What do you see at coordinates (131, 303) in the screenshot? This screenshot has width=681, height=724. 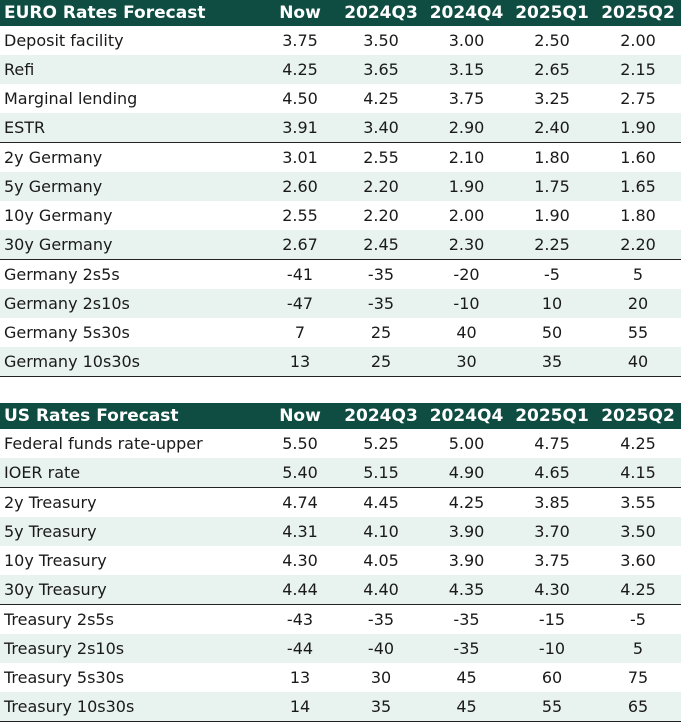 I see `row-label: Germany 2s10s` at bounding box center [131, 303].